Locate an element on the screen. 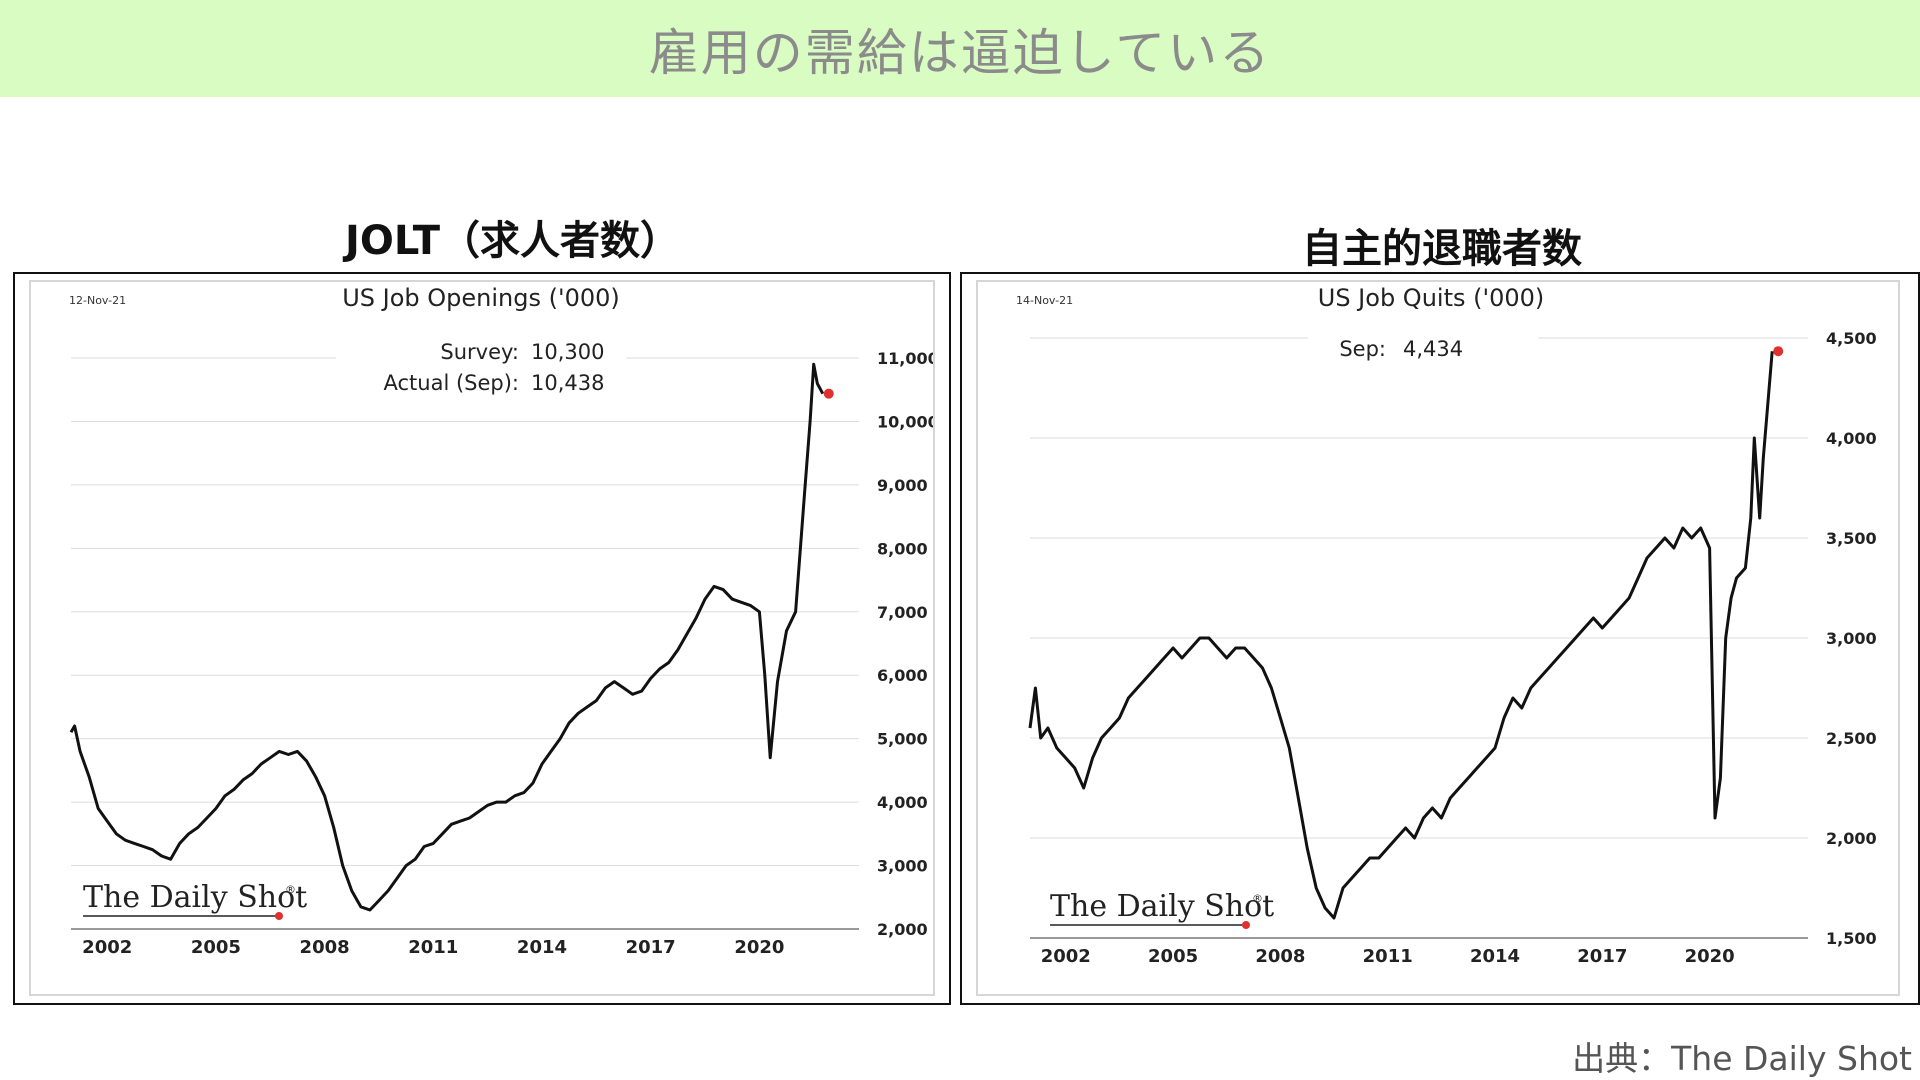  source-note: 出典：The Daily Shot is located at coordinates (1742, 1058).